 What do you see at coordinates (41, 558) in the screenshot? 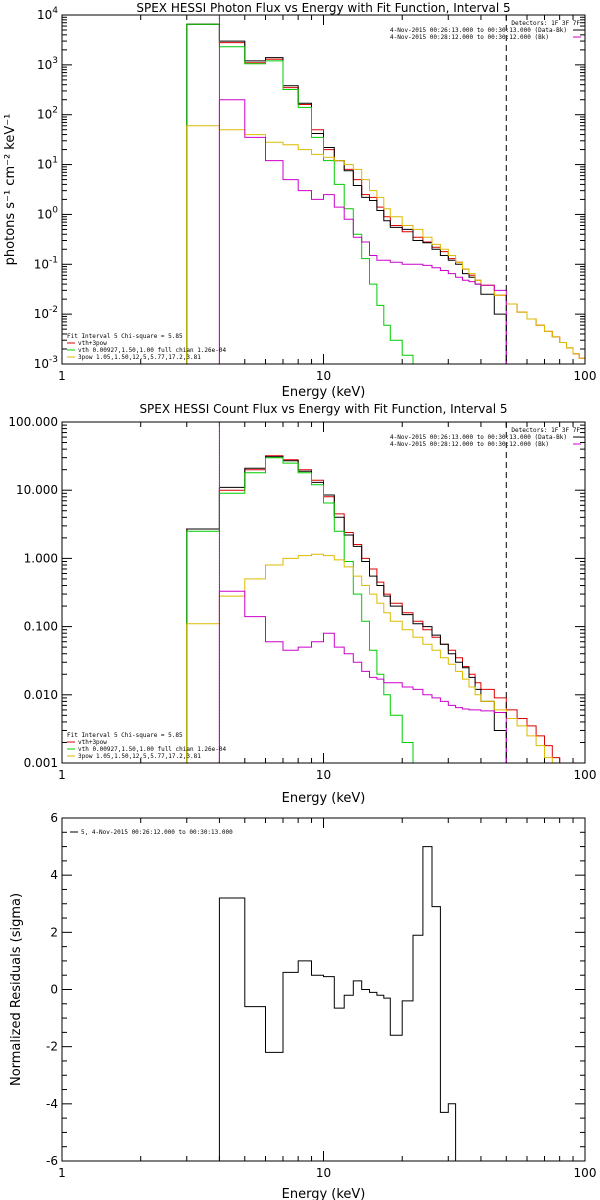
I see `y-tick-label: 1.000` at bounding box center [41, 558].